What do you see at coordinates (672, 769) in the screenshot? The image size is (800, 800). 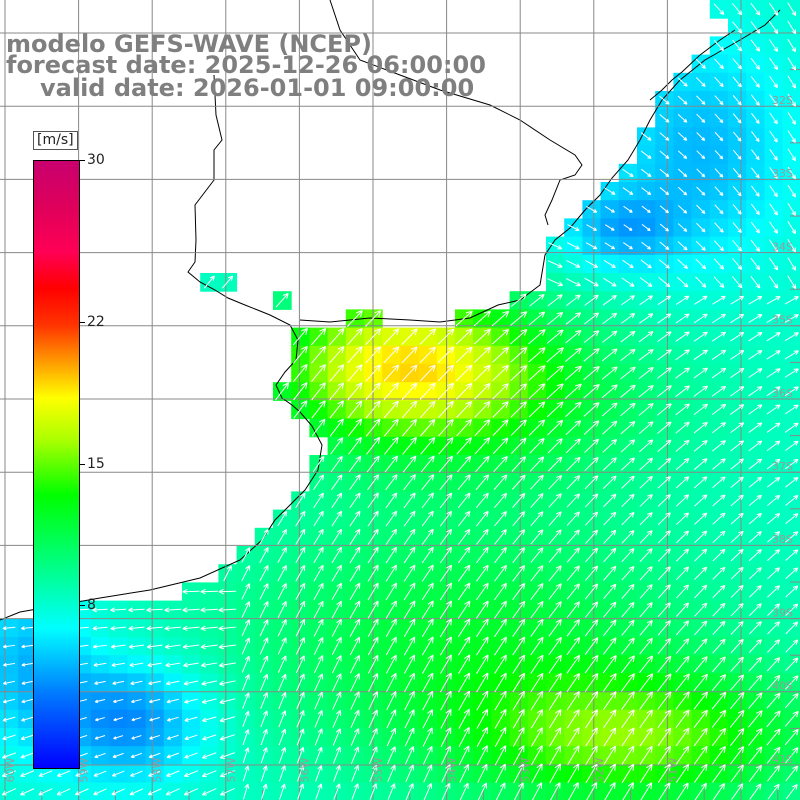 I see `lon-label: 51W` at bounding box center [672, 769].